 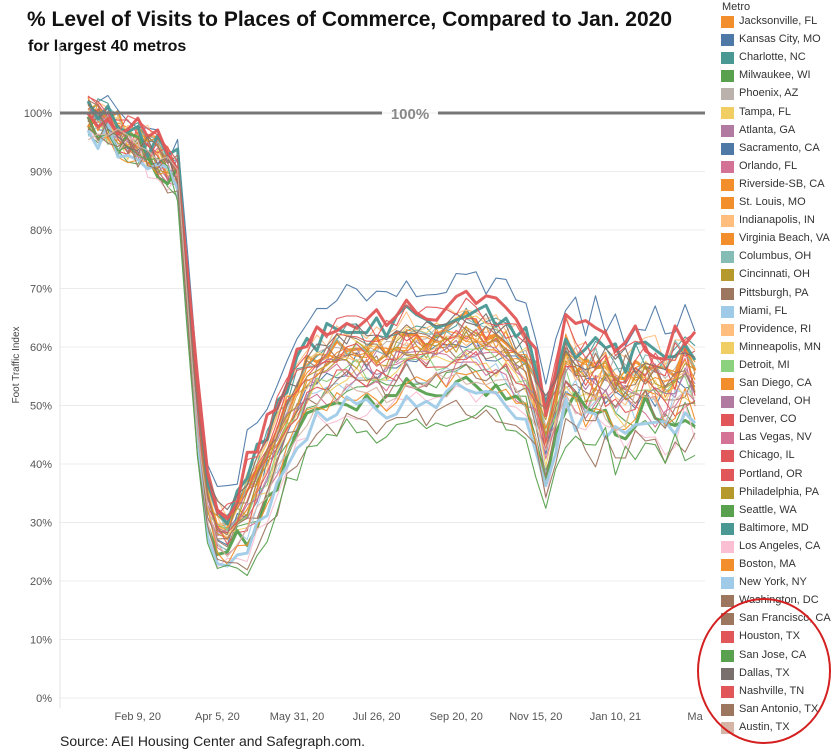 I want to click on legend-label: Miami, FL, so click(x=763, y=310).